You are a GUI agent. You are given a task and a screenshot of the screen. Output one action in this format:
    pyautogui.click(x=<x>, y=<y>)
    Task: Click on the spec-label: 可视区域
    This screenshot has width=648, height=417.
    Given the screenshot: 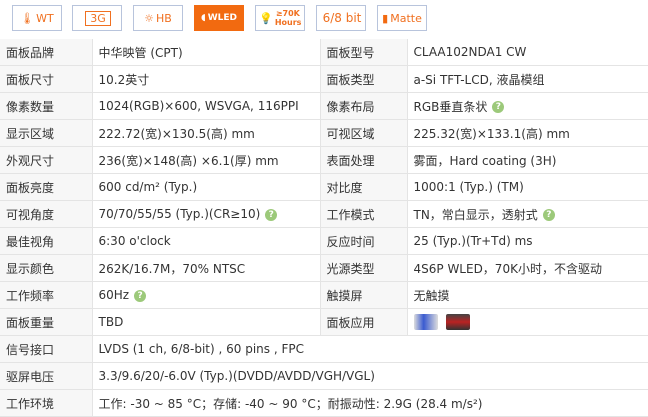 What is the action you would take?
    pyautogui.click(x=350, y=133)
    